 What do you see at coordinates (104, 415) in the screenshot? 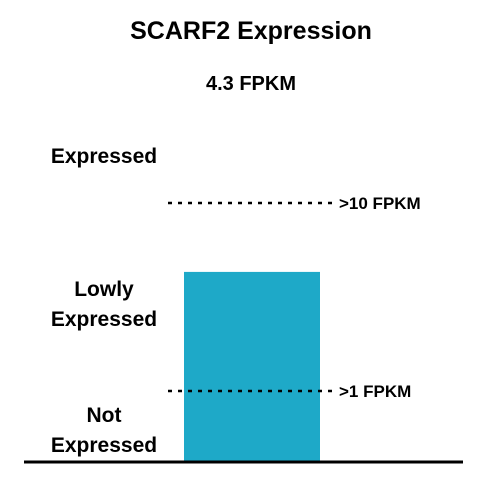
I see `zone-label-not-line1: Not` at bounding box center [104, 415].